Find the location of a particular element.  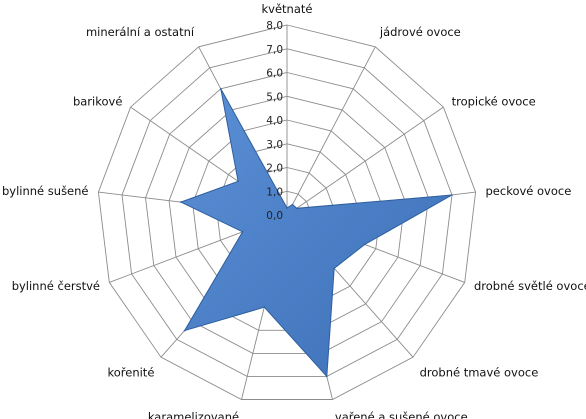

category-label: kořenité is located at coordinates (130, 373).